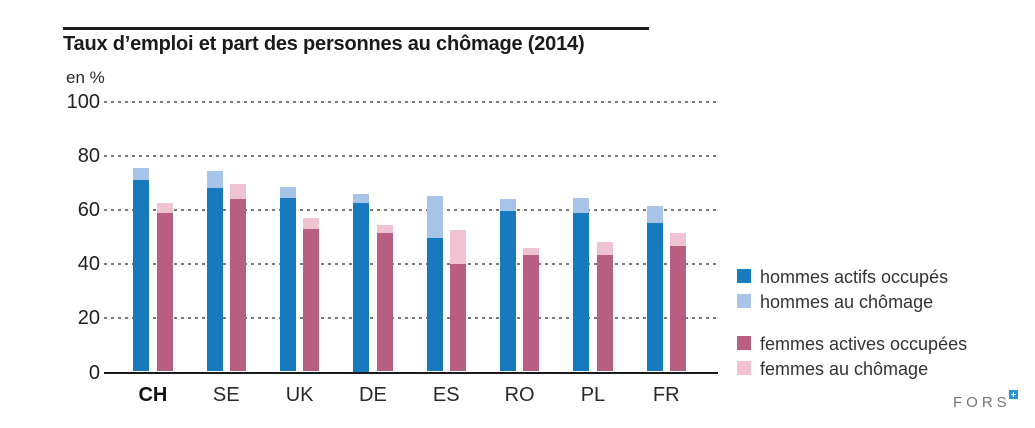 Image resolution: width=1035 pixels, height=428 pixels. What do you see at coordinates (373, 395) in the screenshot?
I see `x-axis-label-de: DE` at bounding box center [373, 395].